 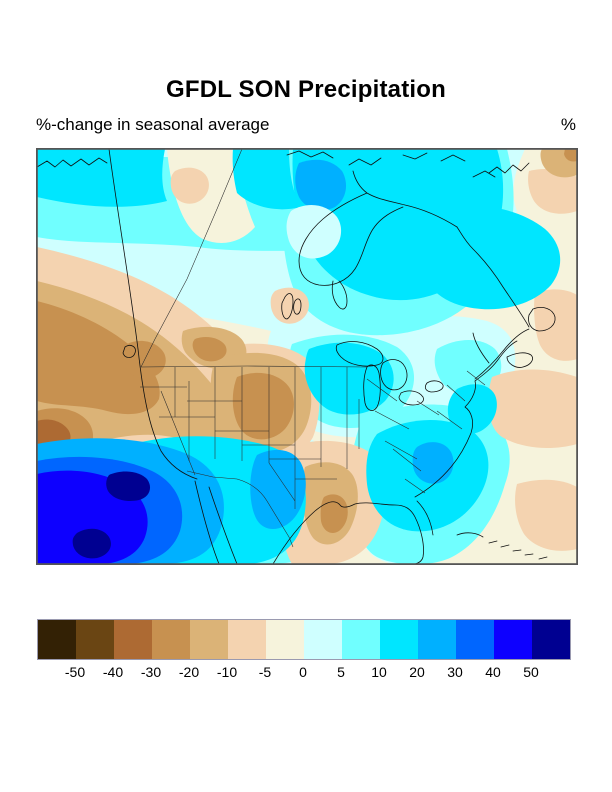 What do you see at coordinates (349, 378) in the screenshot?
I see `contour-region-midwest-cyan` at bounding box center [349, 378].